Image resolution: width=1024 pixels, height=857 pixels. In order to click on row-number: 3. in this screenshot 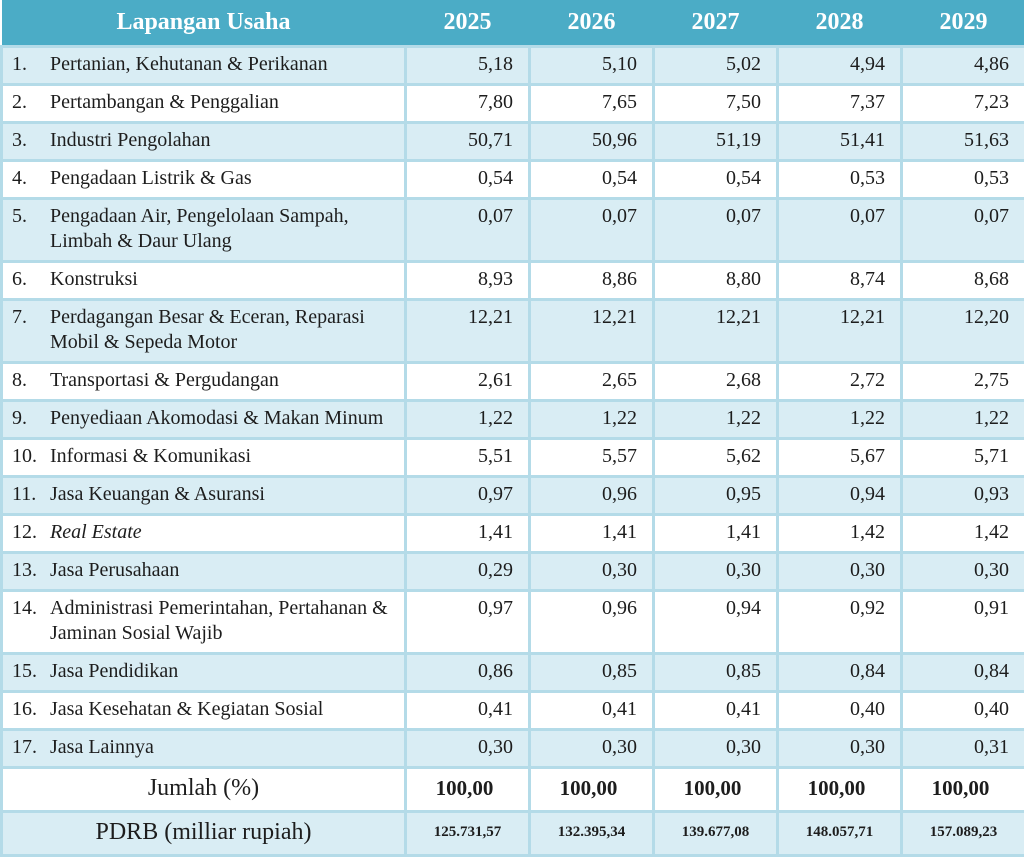, I will do `click(31, 140)`.